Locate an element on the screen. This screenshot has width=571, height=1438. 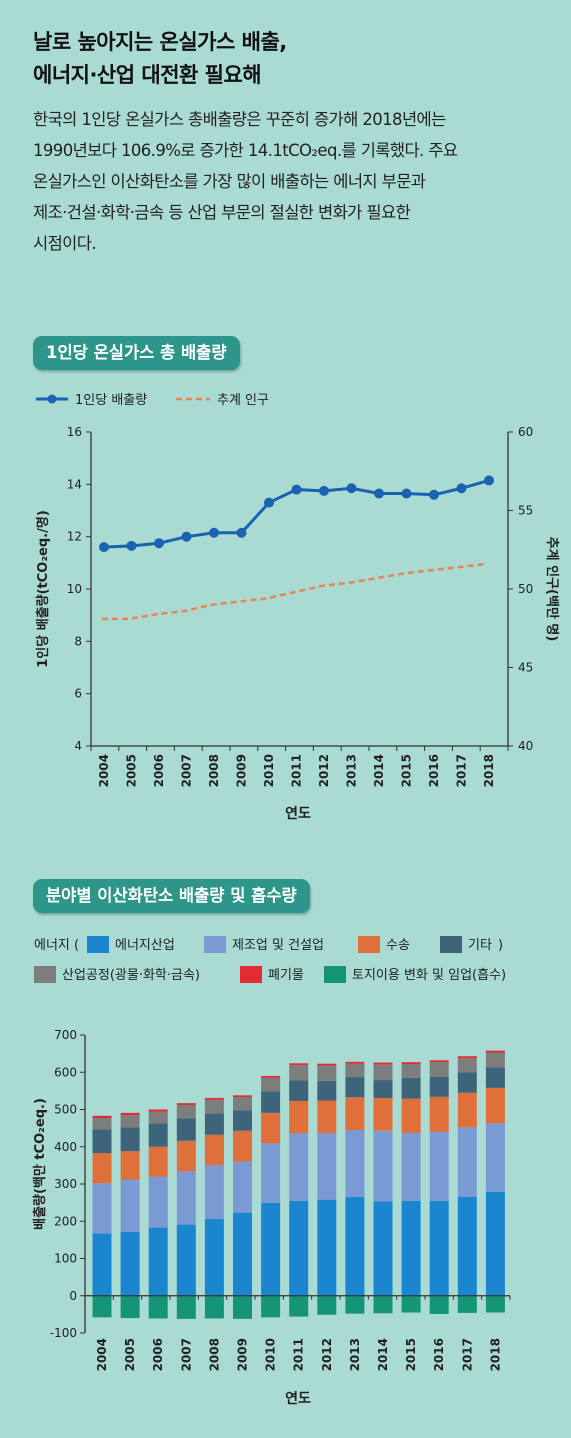
right-tick-label: 55 is located at coordinates (525, 511).